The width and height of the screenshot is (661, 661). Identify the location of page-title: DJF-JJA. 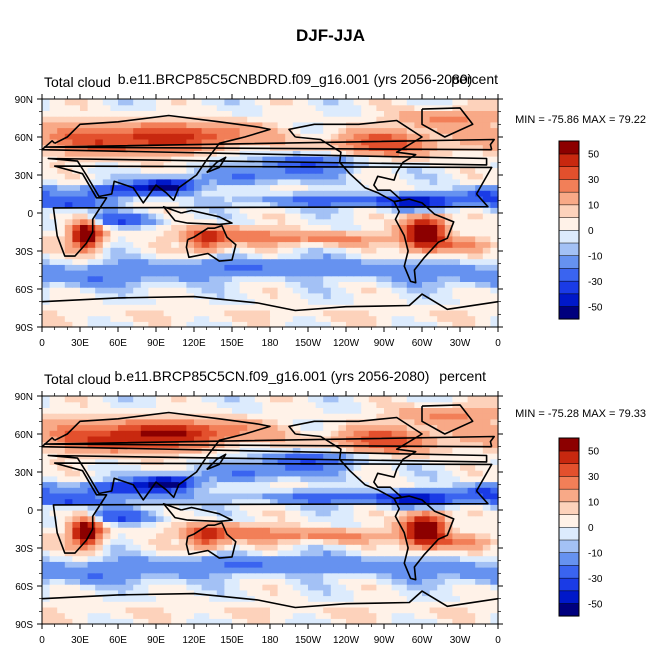
(330, 35).